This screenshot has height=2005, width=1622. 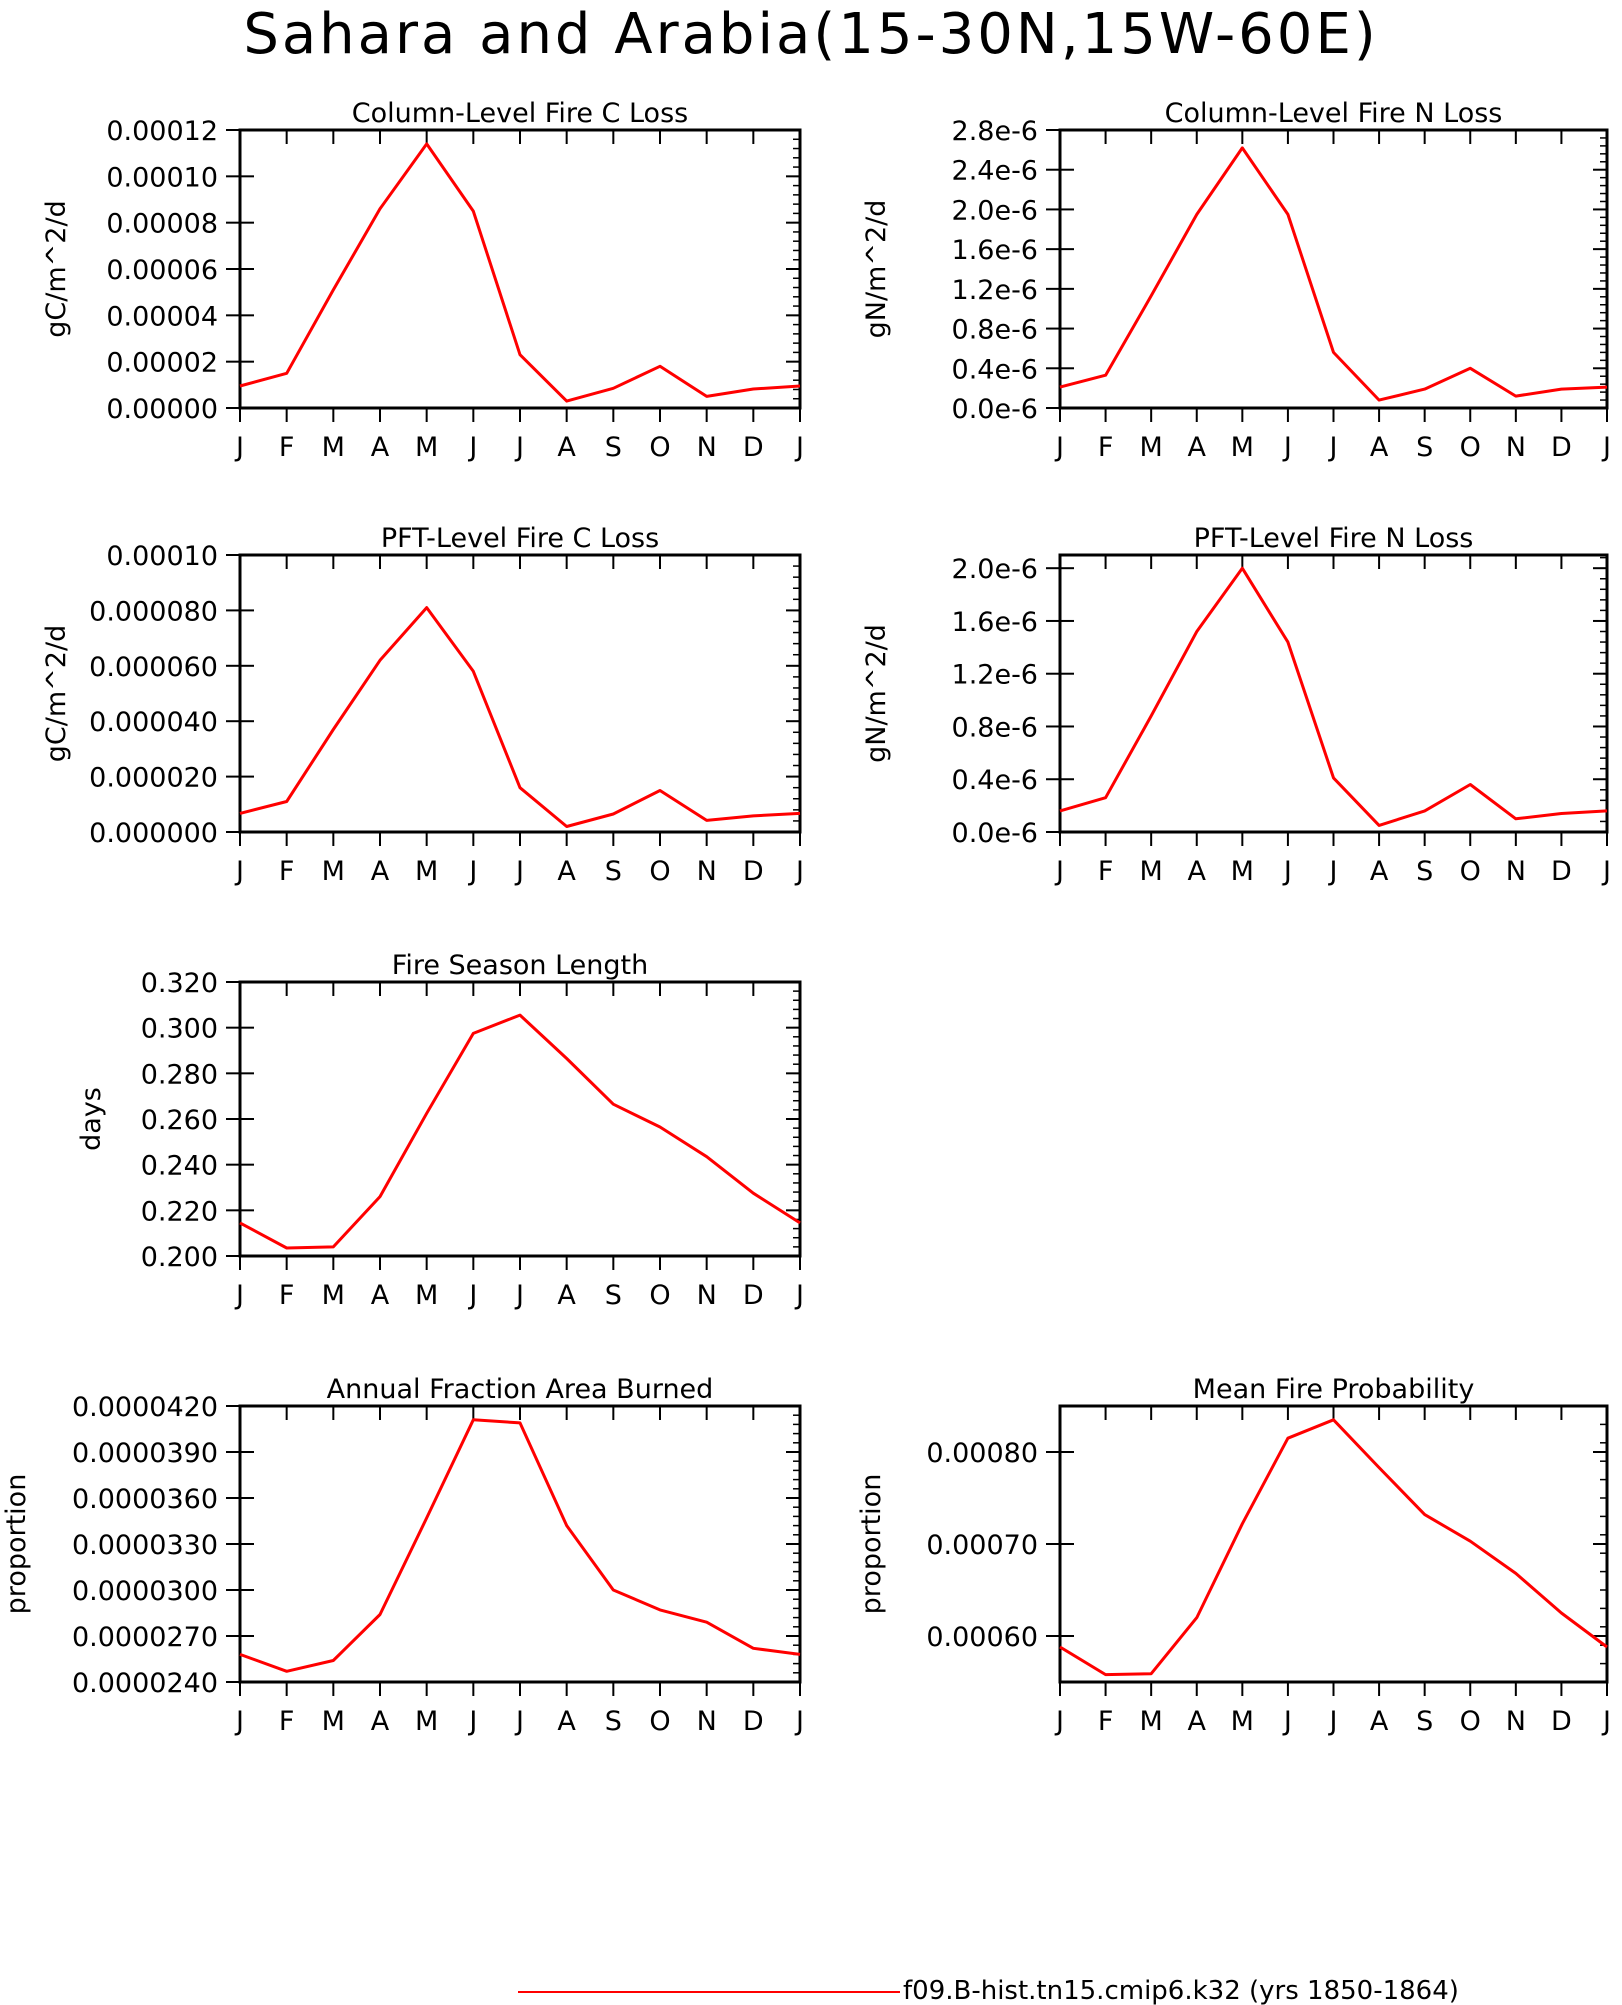 What do you see at coordinates (1334, 538) in the screenshot?
I see `panel-title: PFT-Level Fire N Loss` at bounding box center [1334, 538].